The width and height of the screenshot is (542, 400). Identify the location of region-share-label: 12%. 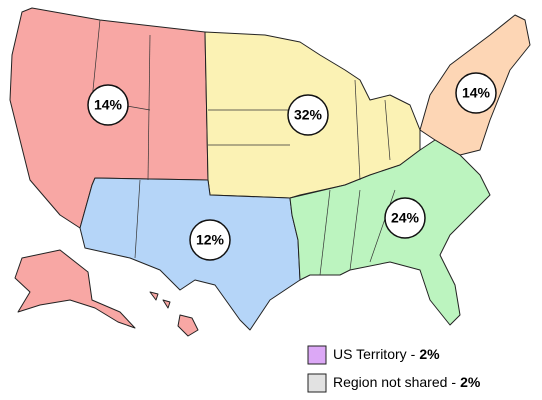
(210, 240).